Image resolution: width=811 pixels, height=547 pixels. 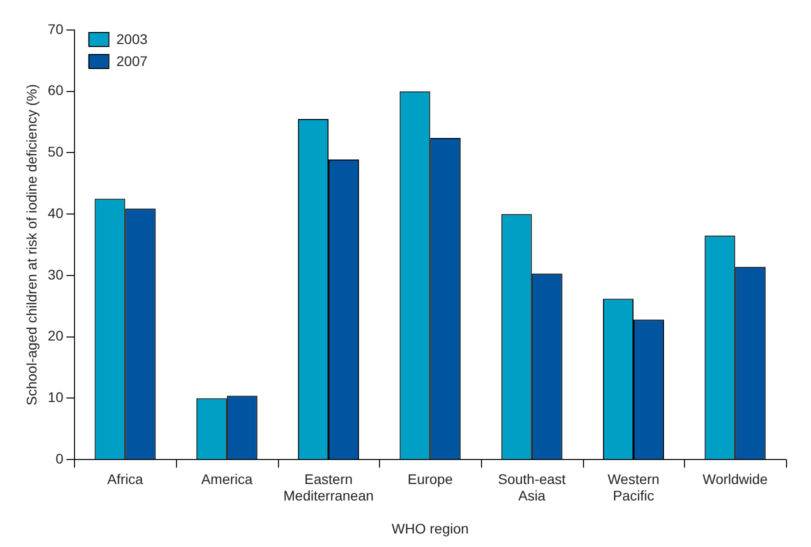 What do you see at coordinates (227, 478) in the screenshot?
I see `x-tick-label: America` at bounding box center [227, 478].